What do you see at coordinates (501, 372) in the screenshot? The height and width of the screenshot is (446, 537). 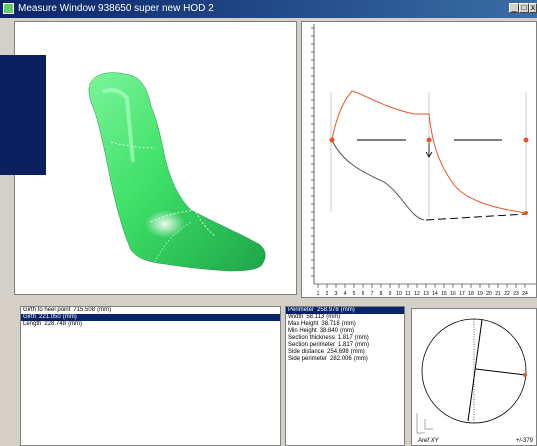 I see `radius-line` at bounding box center [501, 372].